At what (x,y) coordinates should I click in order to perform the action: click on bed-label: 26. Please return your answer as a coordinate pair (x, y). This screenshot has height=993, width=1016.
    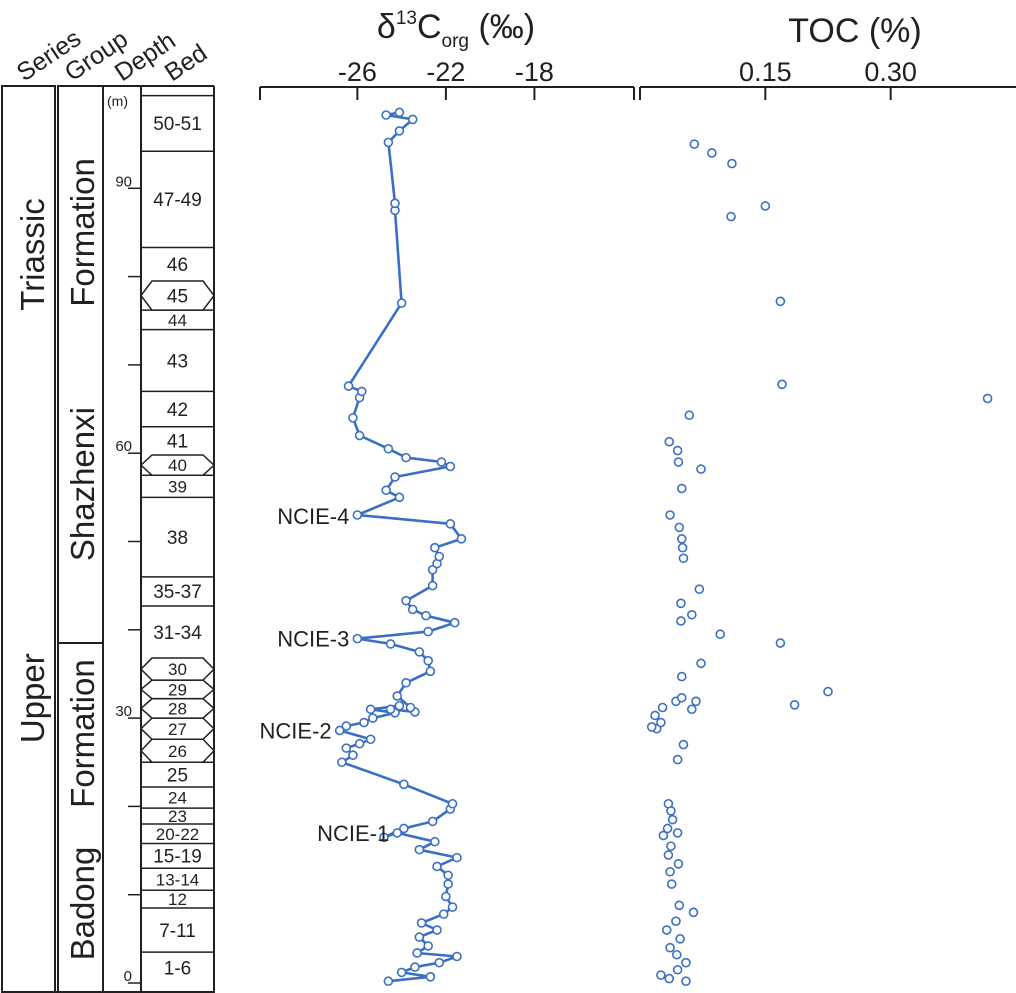
    Looking at the image, I should click on (177, 751).